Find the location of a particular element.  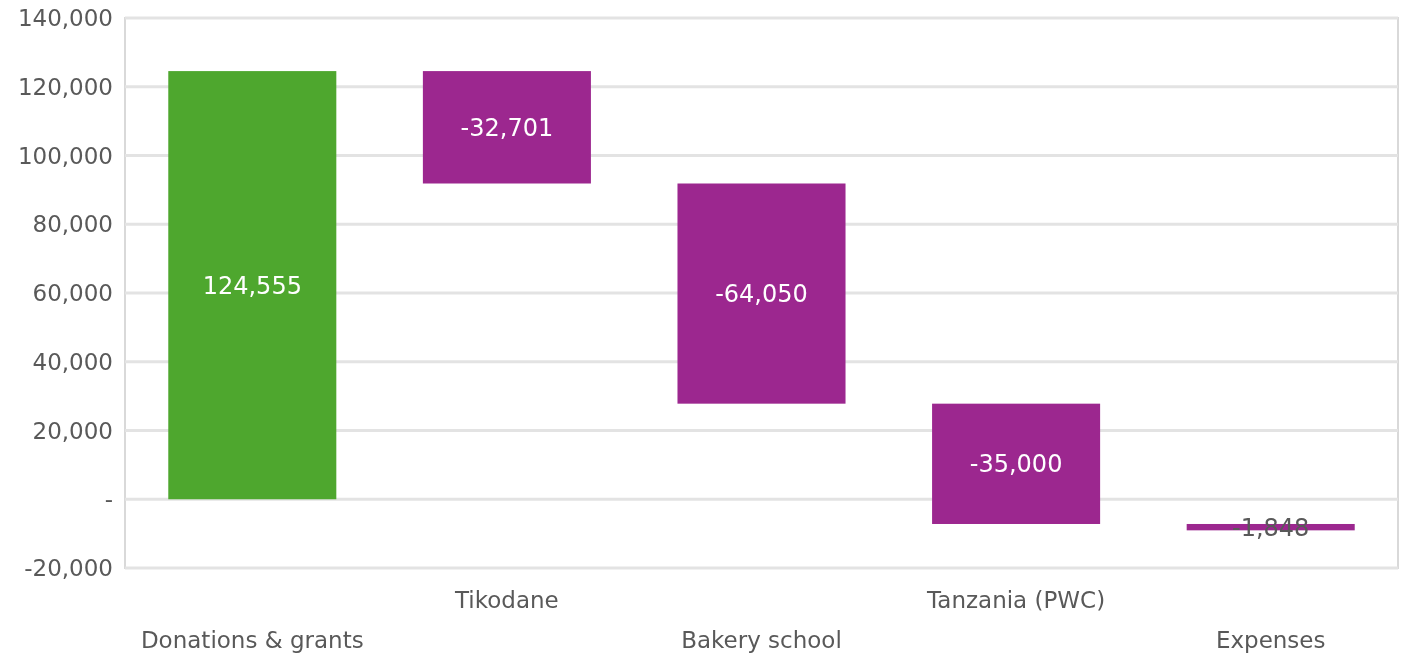

data-label: -32,701 is located at coordinates (507, 127).